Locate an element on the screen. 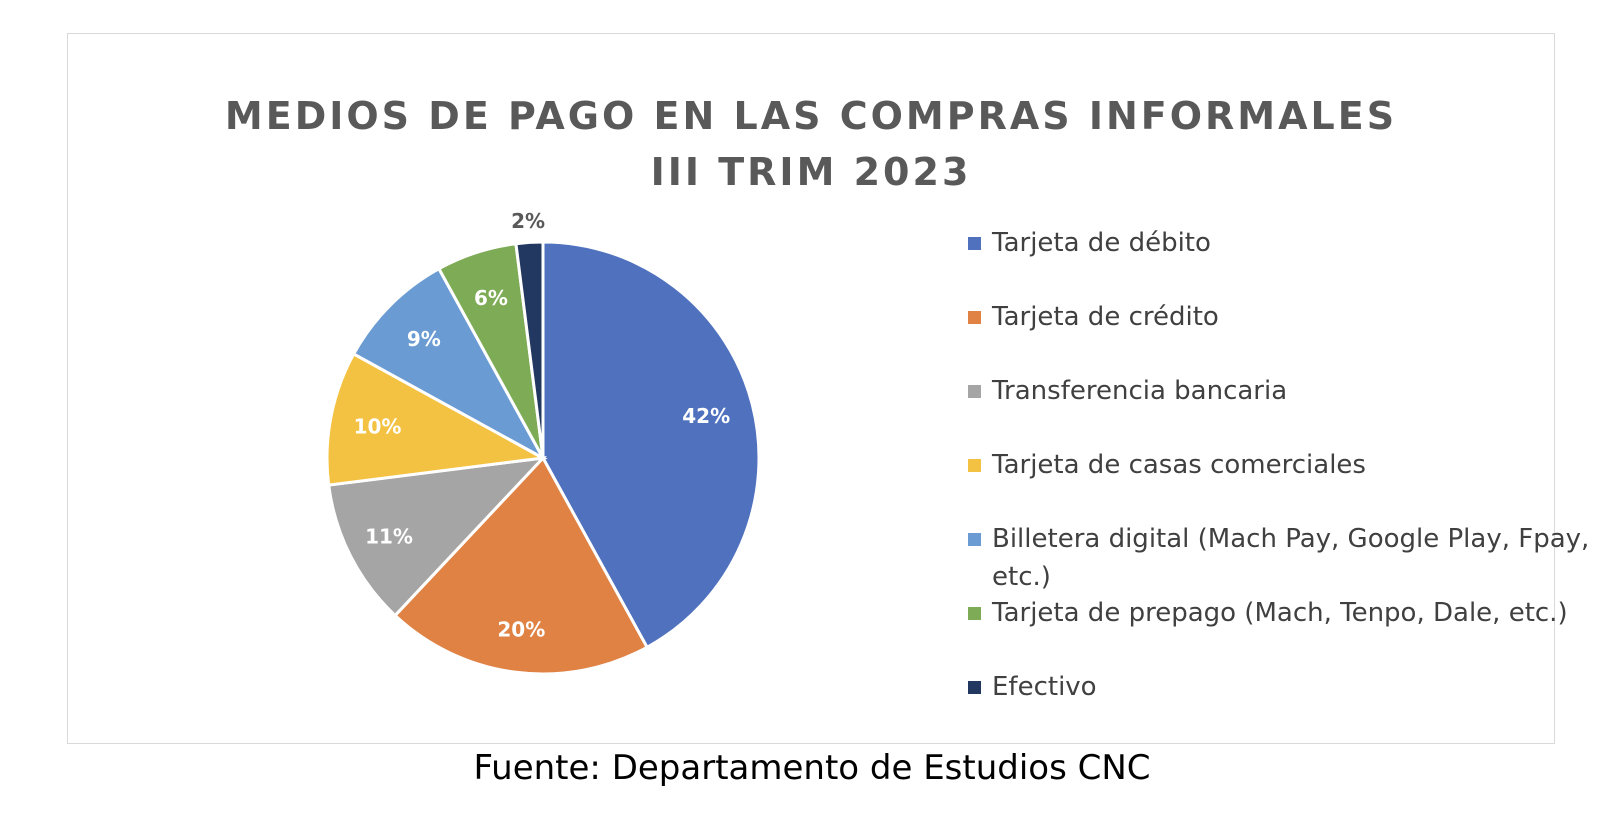 The image size is (1624, 820). chart-title: MEDIOS DE PAGO EN LAS COMPRAS INFORMALES is located at coordinates (811, 116).